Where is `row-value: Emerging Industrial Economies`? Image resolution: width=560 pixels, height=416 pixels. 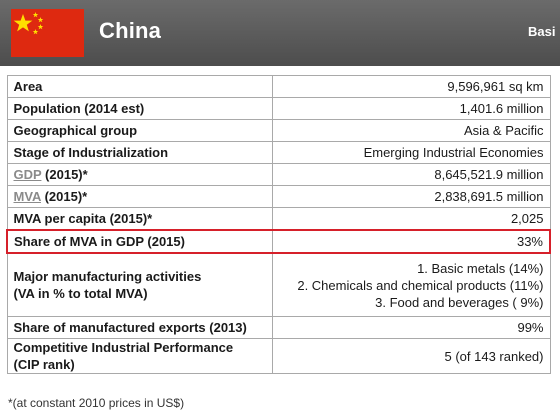 row-value: Emerging Industrial Economies is located at coordinates (411, 152).